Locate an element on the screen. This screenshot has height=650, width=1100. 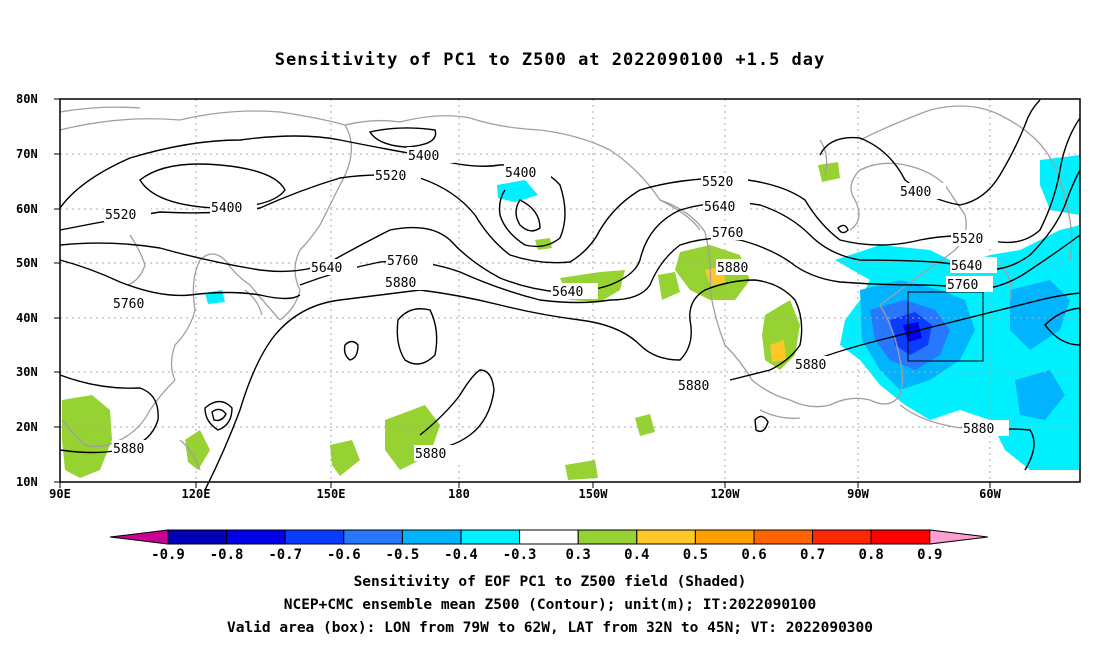
lat-label: 70N is located at coordinates (27, 154).